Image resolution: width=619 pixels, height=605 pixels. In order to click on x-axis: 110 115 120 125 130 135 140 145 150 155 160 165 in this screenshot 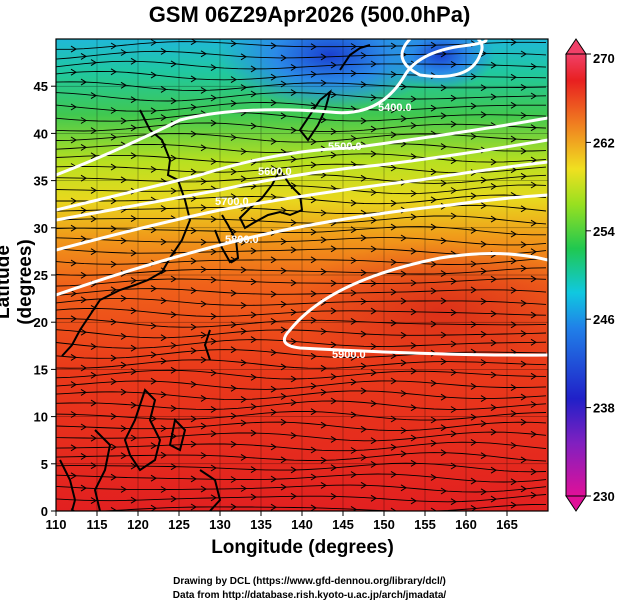, I will do `click(282, 521)`.